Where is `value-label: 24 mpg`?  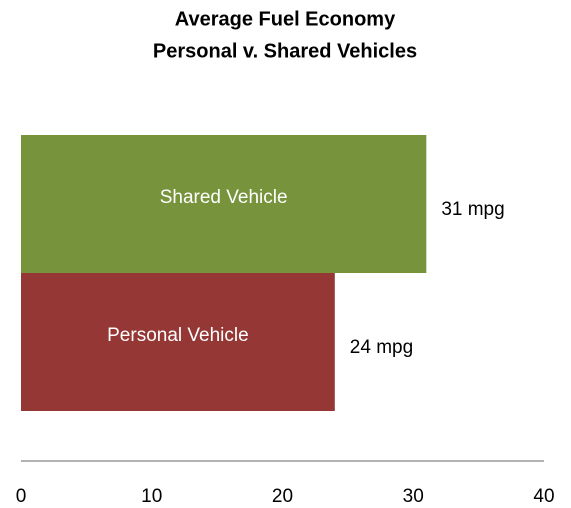 value-label: 24 mpg is located at coordinates (381, 347).